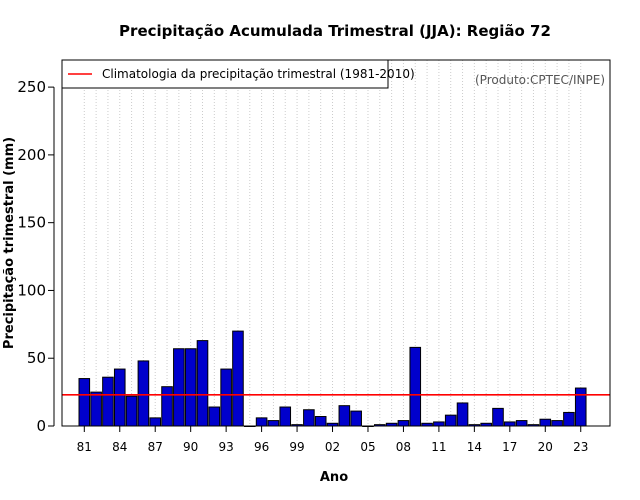 The image size is (640, 500). What do you see at coordinates (167, 406) in the screenshot?
I see `bar-1988` at bounding box center [167, 406].